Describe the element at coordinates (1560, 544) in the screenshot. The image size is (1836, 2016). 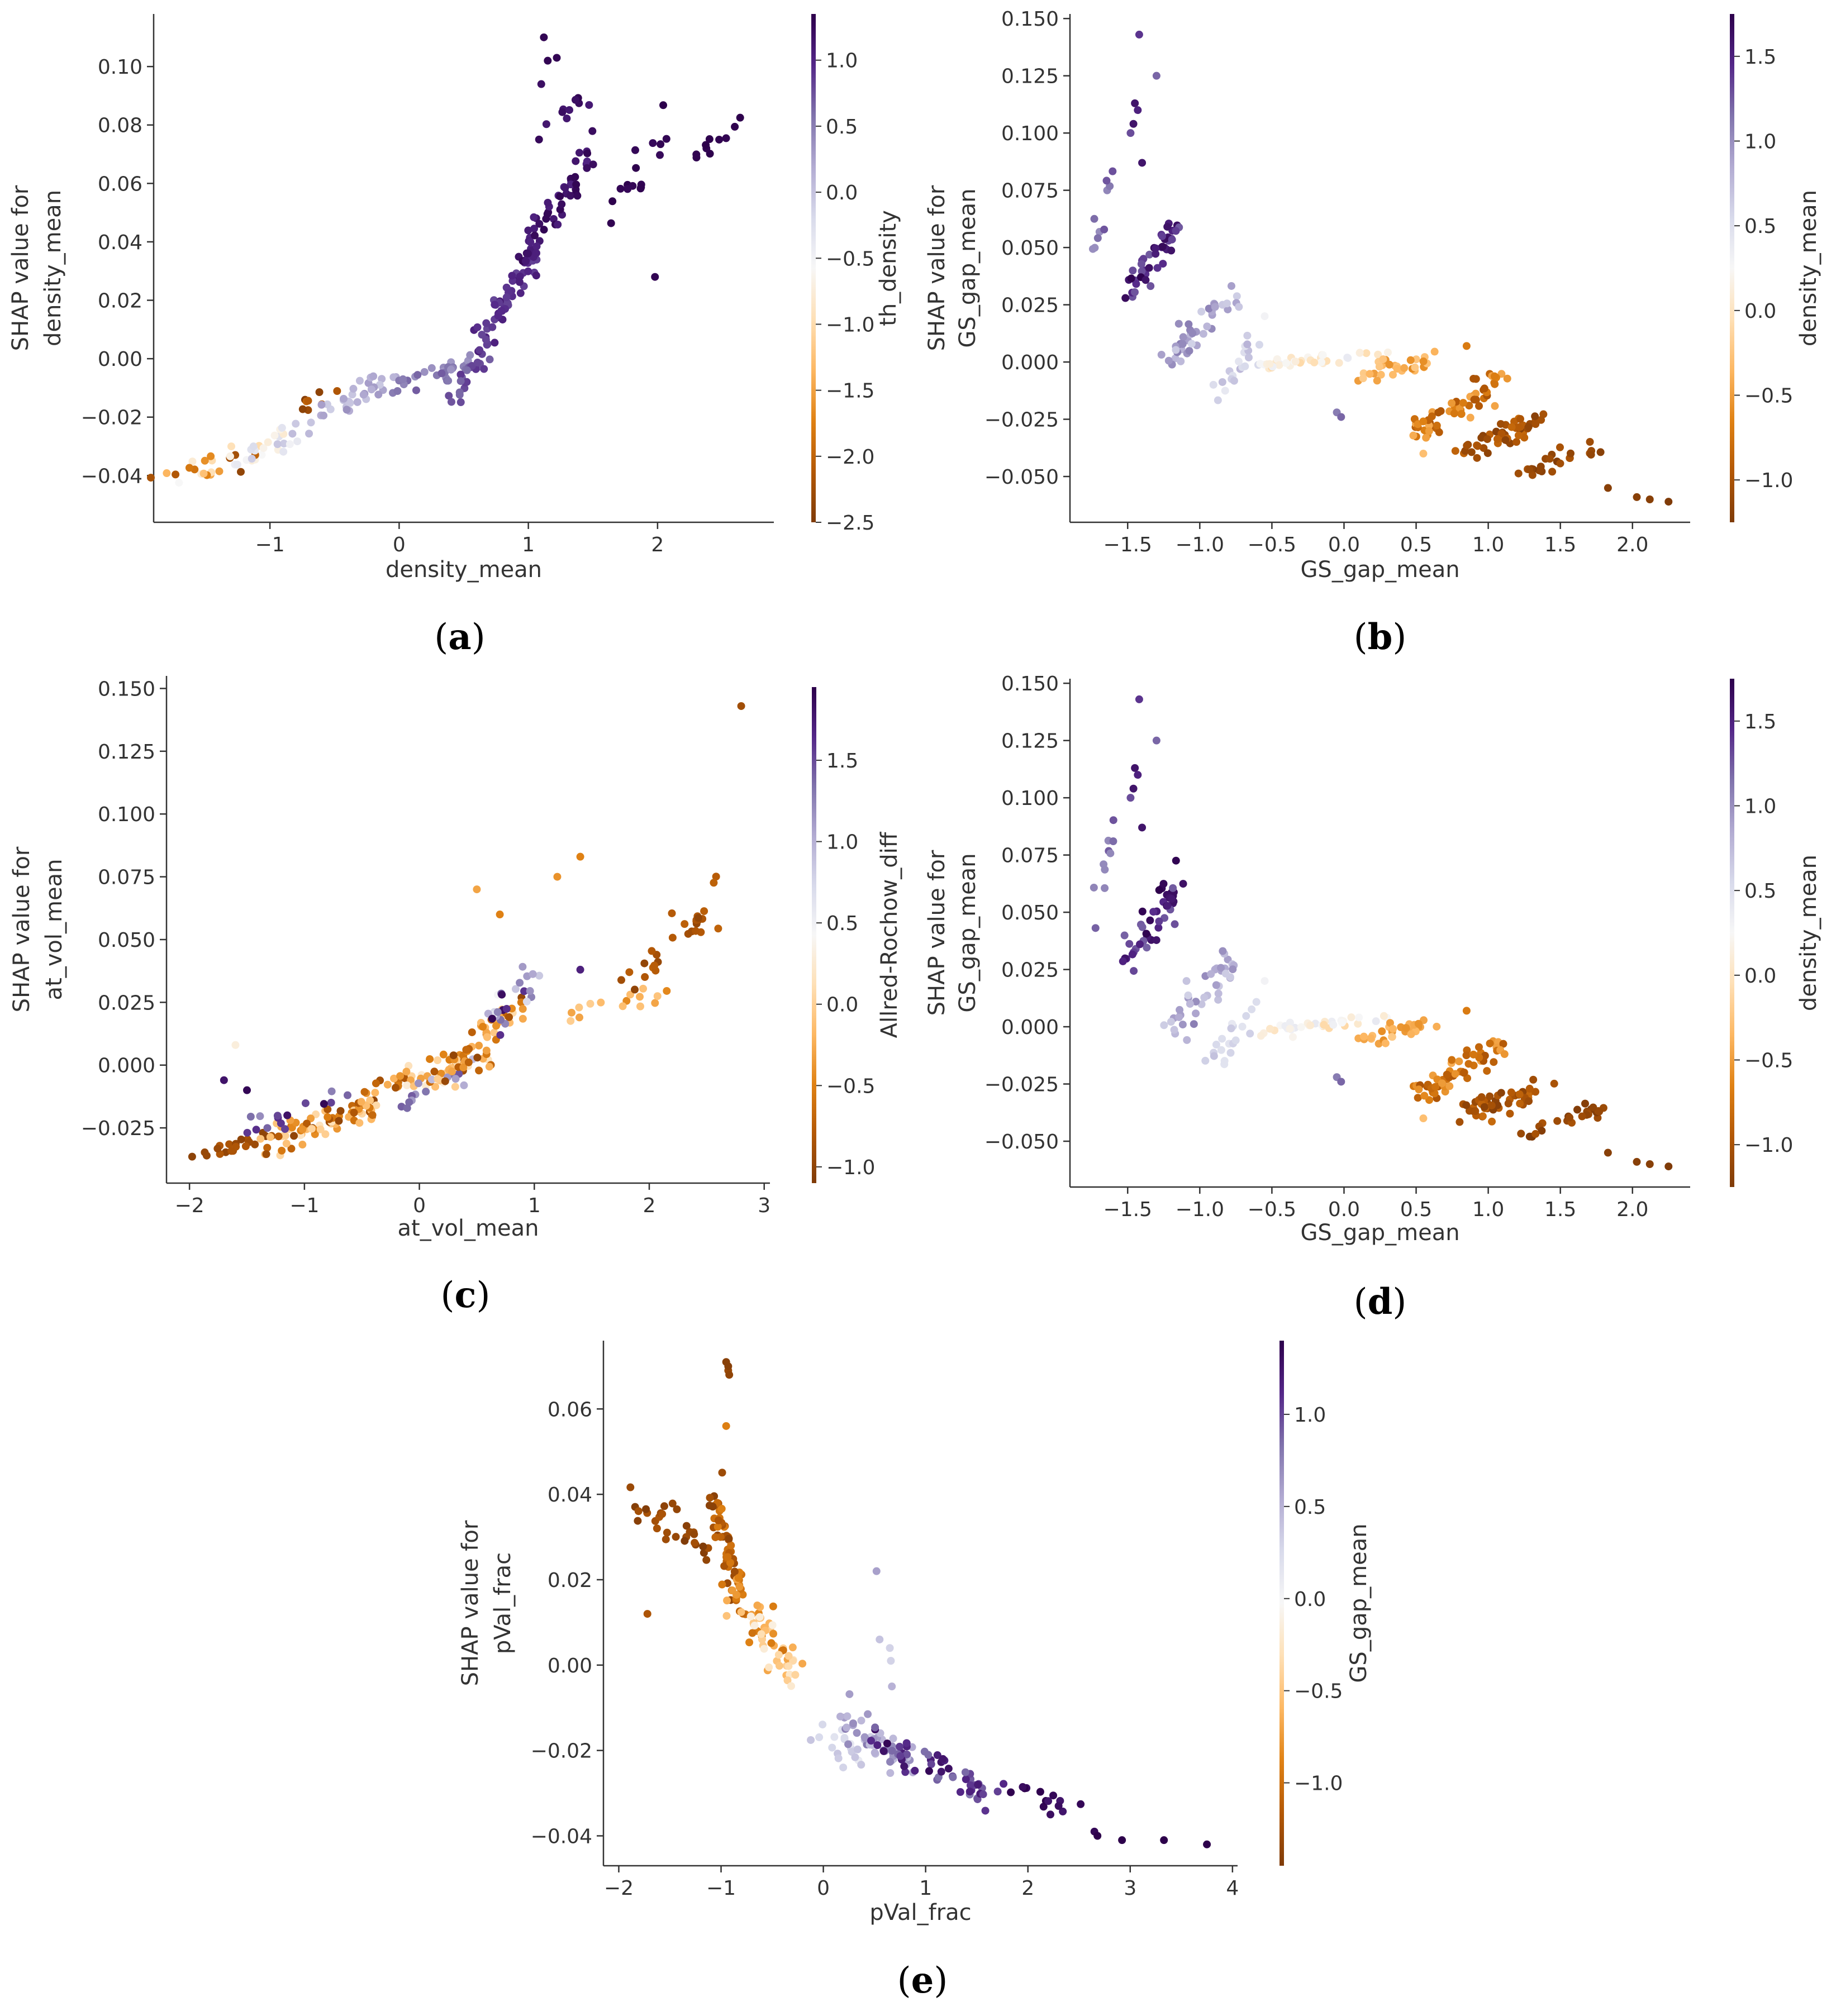
I see `x-tick-label: 1.5` at that location.